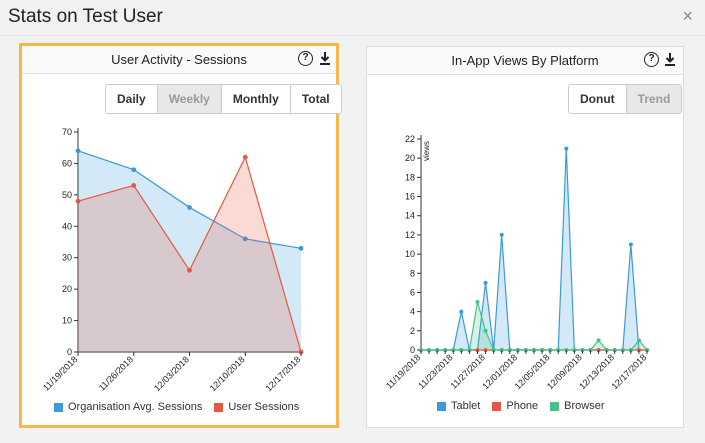  I want to click on legend-item-user-sessions: User Sessions, so click(256, 407).